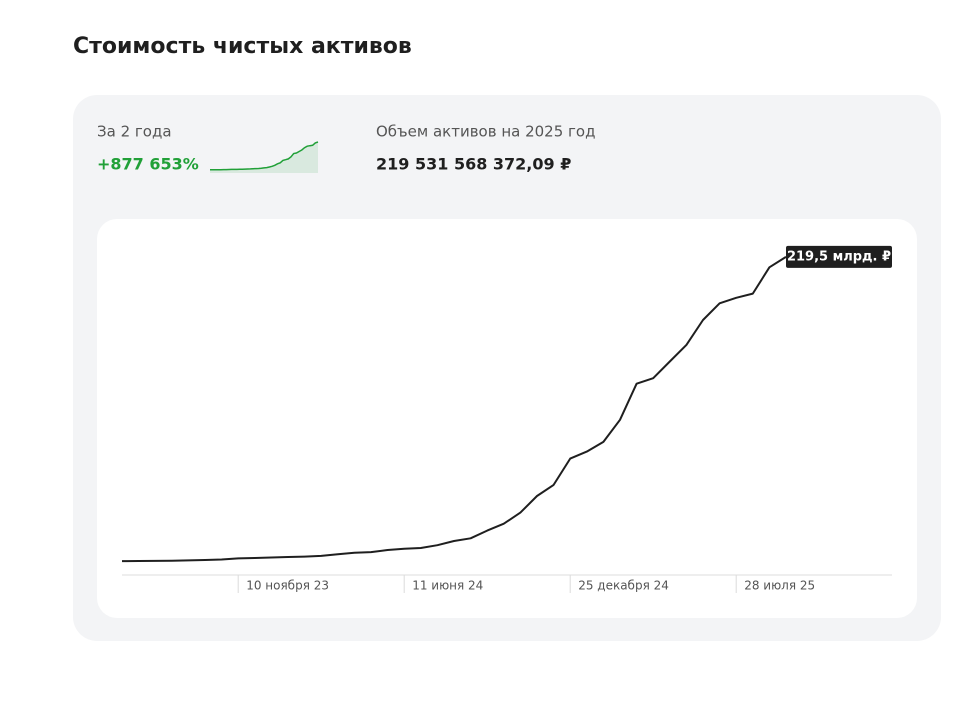 This screenshot has height=706, width=974. I want to click on end-label-box, so click(839, 256).